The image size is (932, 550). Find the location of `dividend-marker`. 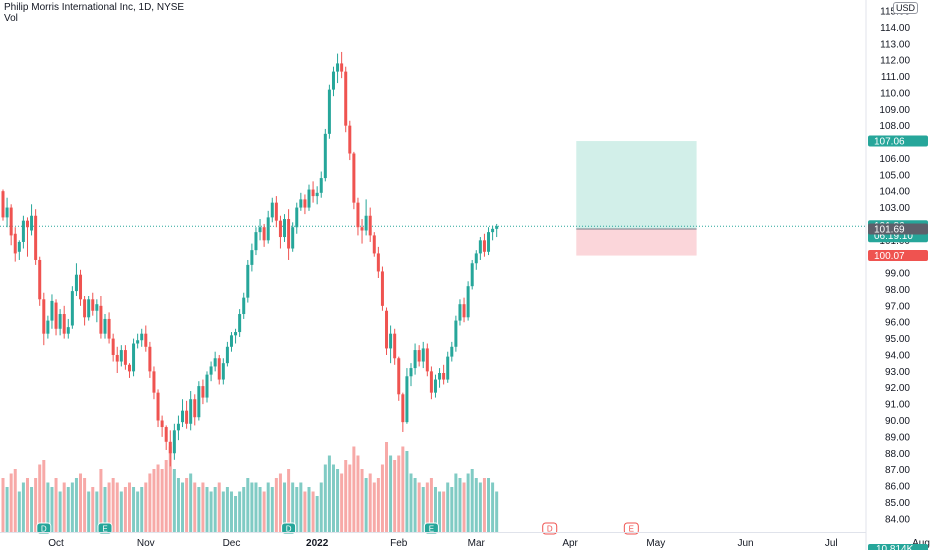

dividend-marker is located at coordinates (44, 528).